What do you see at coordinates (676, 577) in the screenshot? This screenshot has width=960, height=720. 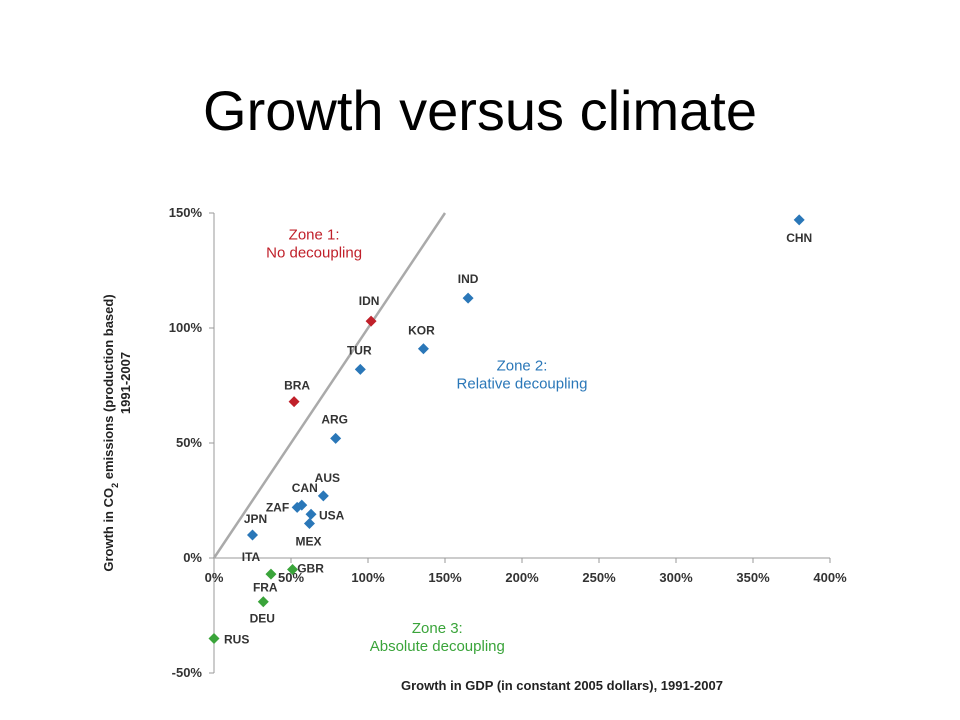 I see `x-tick-label: 300%` at bounding box center [676, 577].